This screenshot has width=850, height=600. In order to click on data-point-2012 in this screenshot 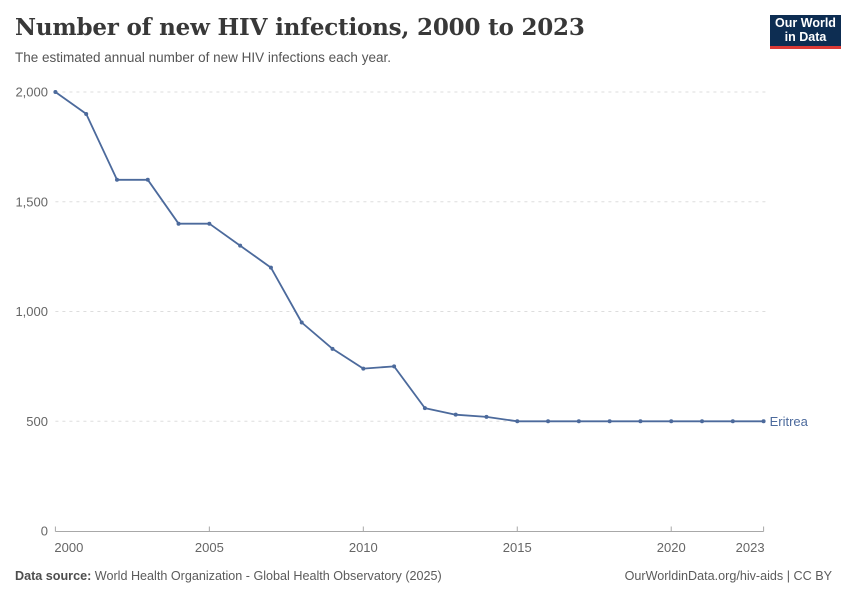, I will do `click(424, 408)`.